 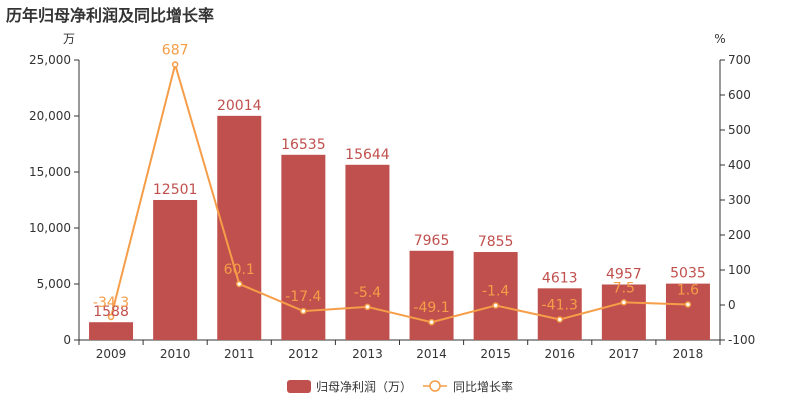 I want to click on left-axis-tick-label: 0, so click(x=67, y=340).